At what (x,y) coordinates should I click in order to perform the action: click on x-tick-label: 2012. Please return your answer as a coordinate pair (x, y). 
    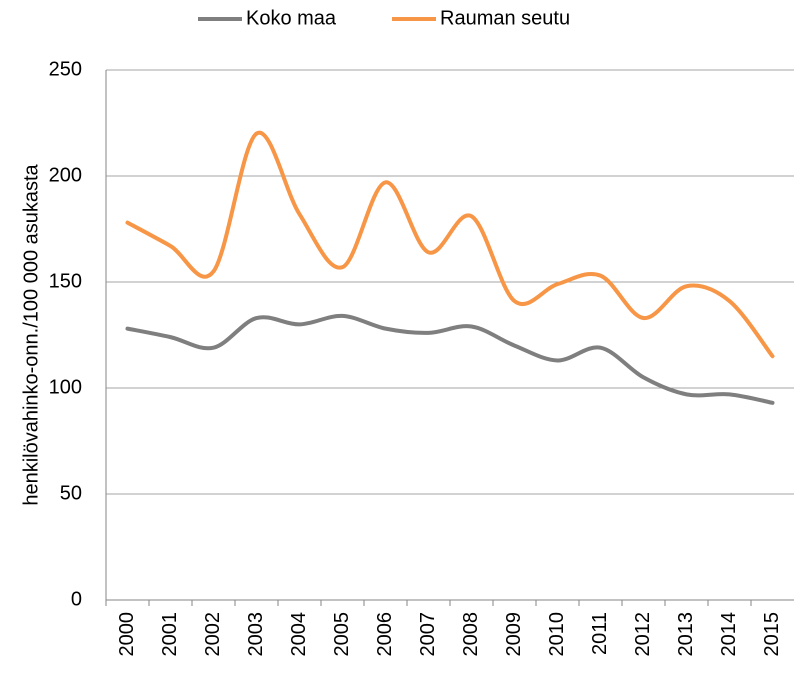
    Looking at the image, I should click on (643, 634).